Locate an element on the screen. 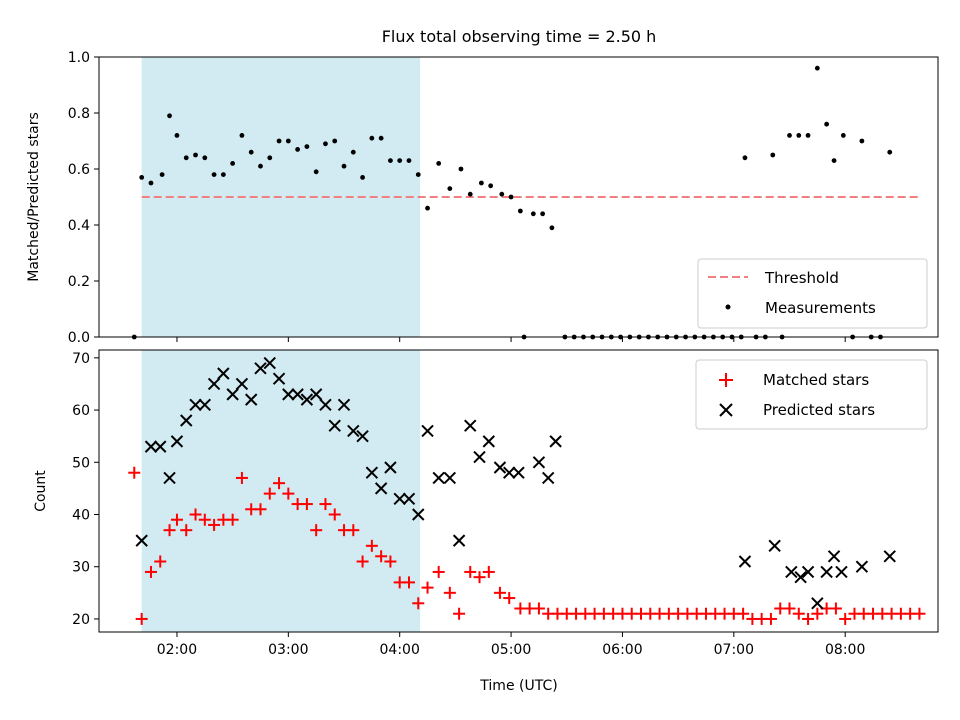  top-legend-box is located at coordinates (812, 293).